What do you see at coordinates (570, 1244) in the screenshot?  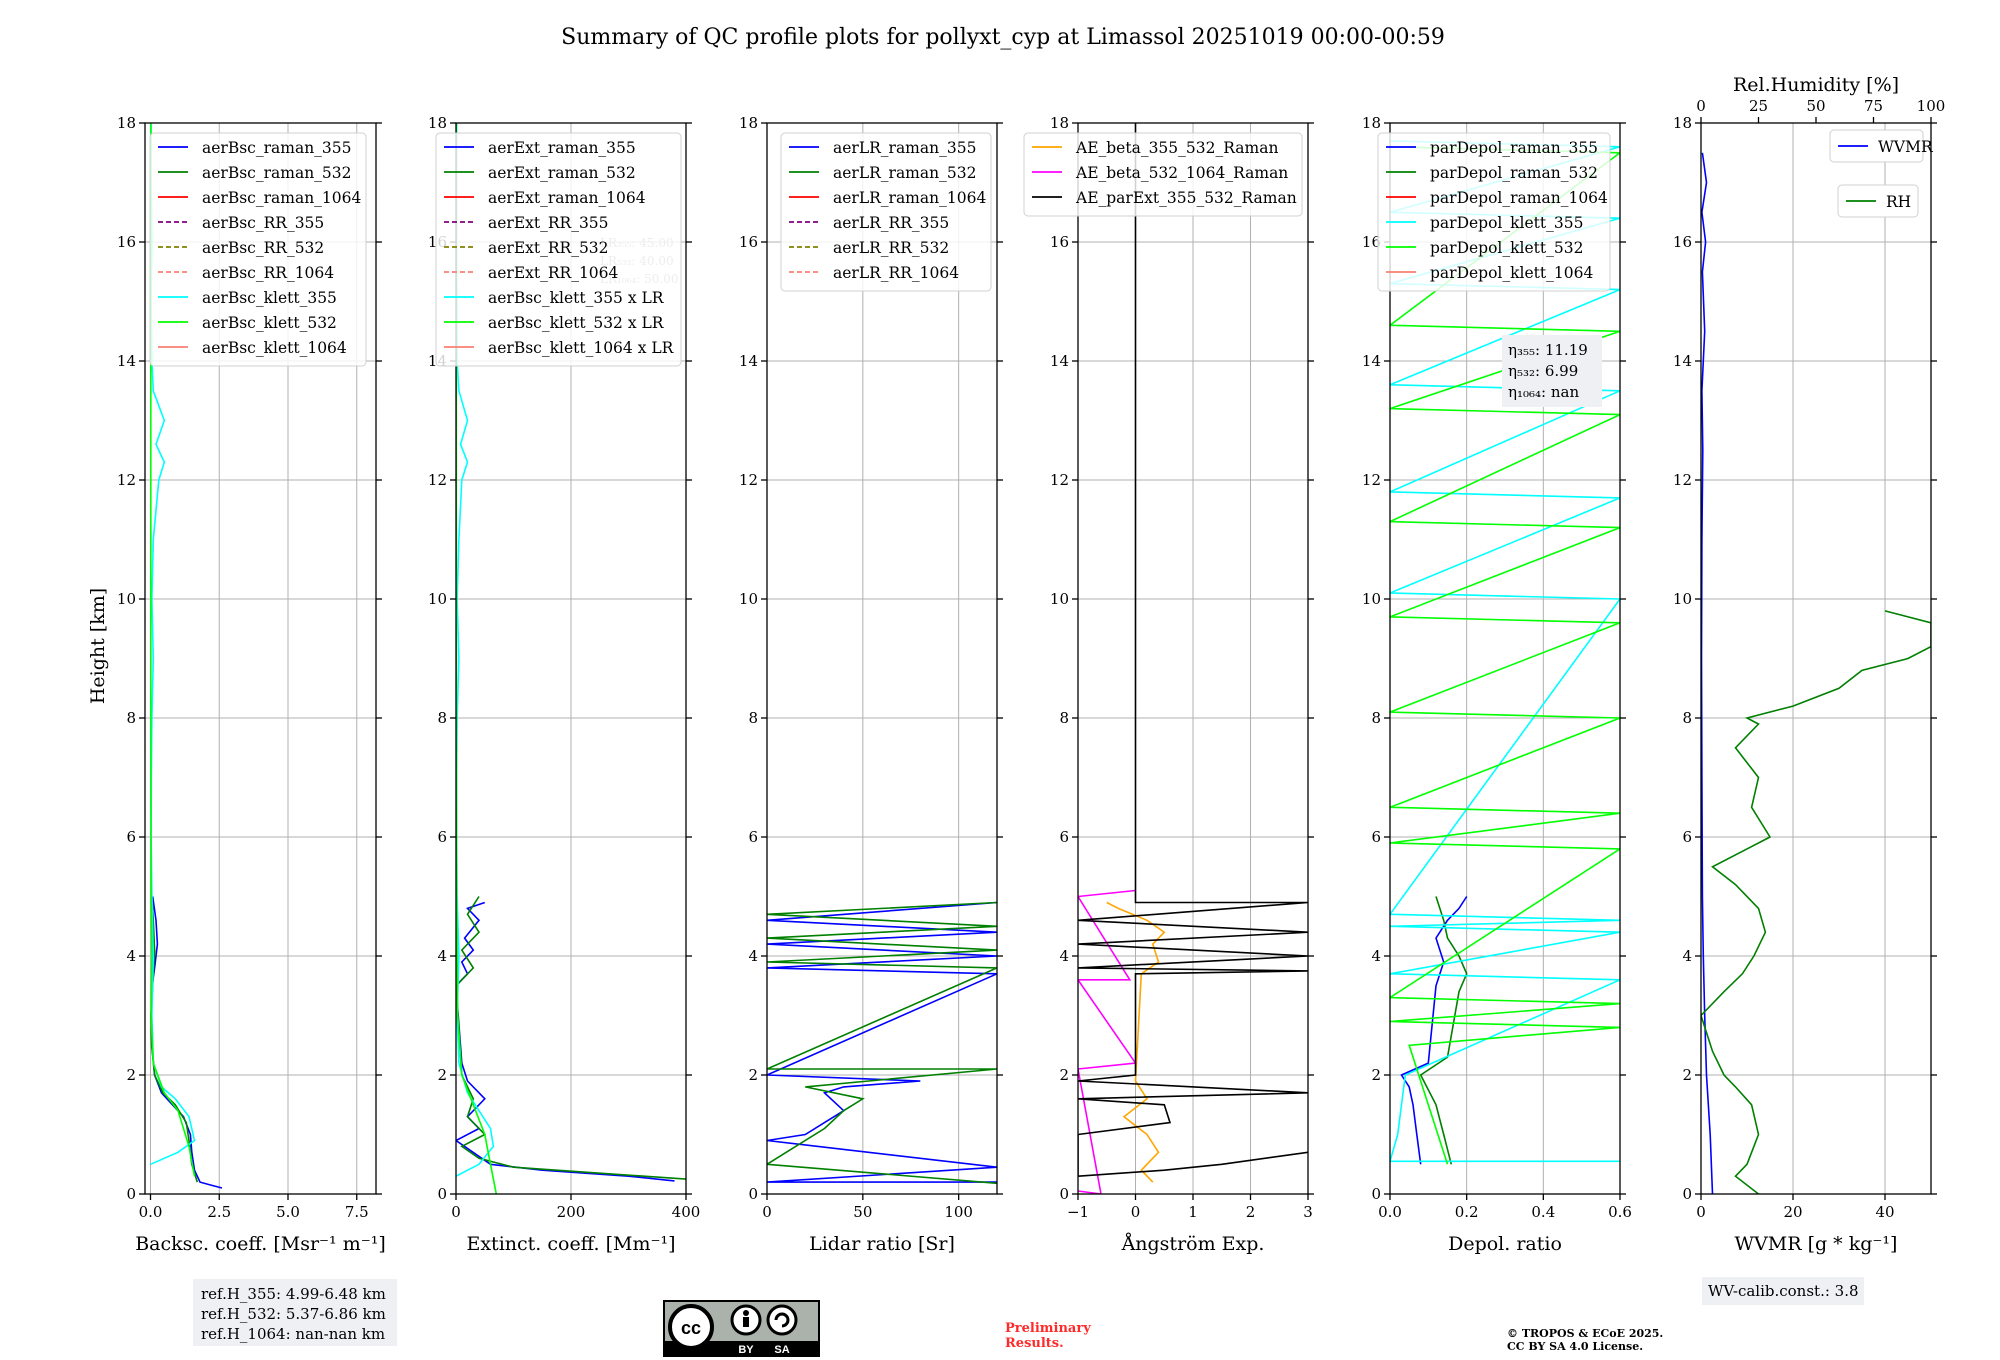 I see `x-axis-label: Extinct. coeff. [Mm⁻¹]` at bounding box center [570, 1244].